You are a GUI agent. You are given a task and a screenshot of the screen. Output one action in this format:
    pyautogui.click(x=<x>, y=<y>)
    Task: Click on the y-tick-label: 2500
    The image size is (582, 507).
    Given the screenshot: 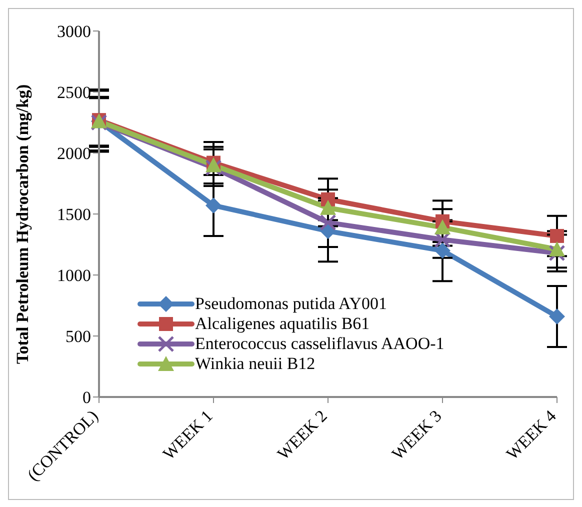 What is the action you would take?
    pyautogui.click(x=74, y=92)
    